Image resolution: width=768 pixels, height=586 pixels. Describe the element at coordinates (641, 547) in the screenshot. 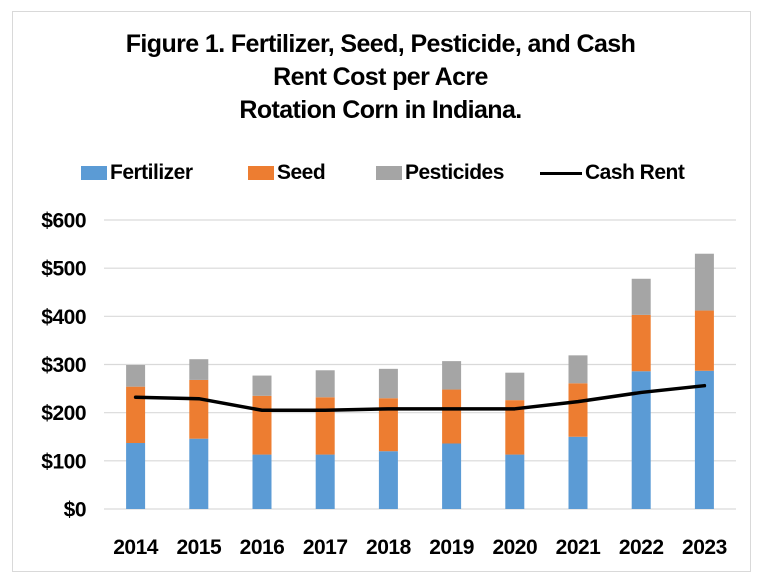

I see `x-tick-label: 2022` at that location.